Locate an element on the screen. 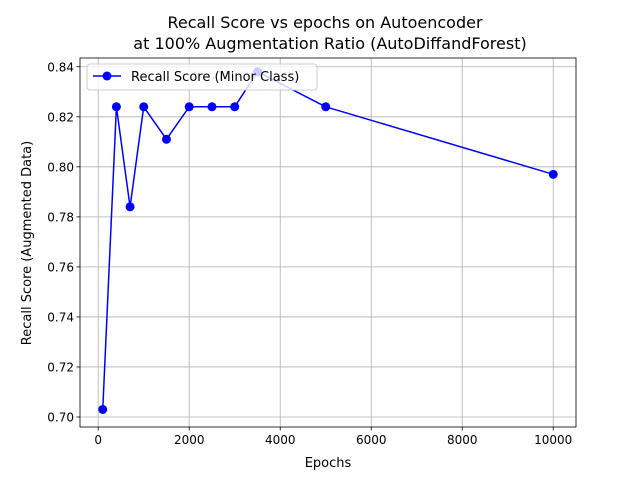 Image resolution: width=640 pixels, height=480 pixels. legend-box is located at coordinates (202, 77).